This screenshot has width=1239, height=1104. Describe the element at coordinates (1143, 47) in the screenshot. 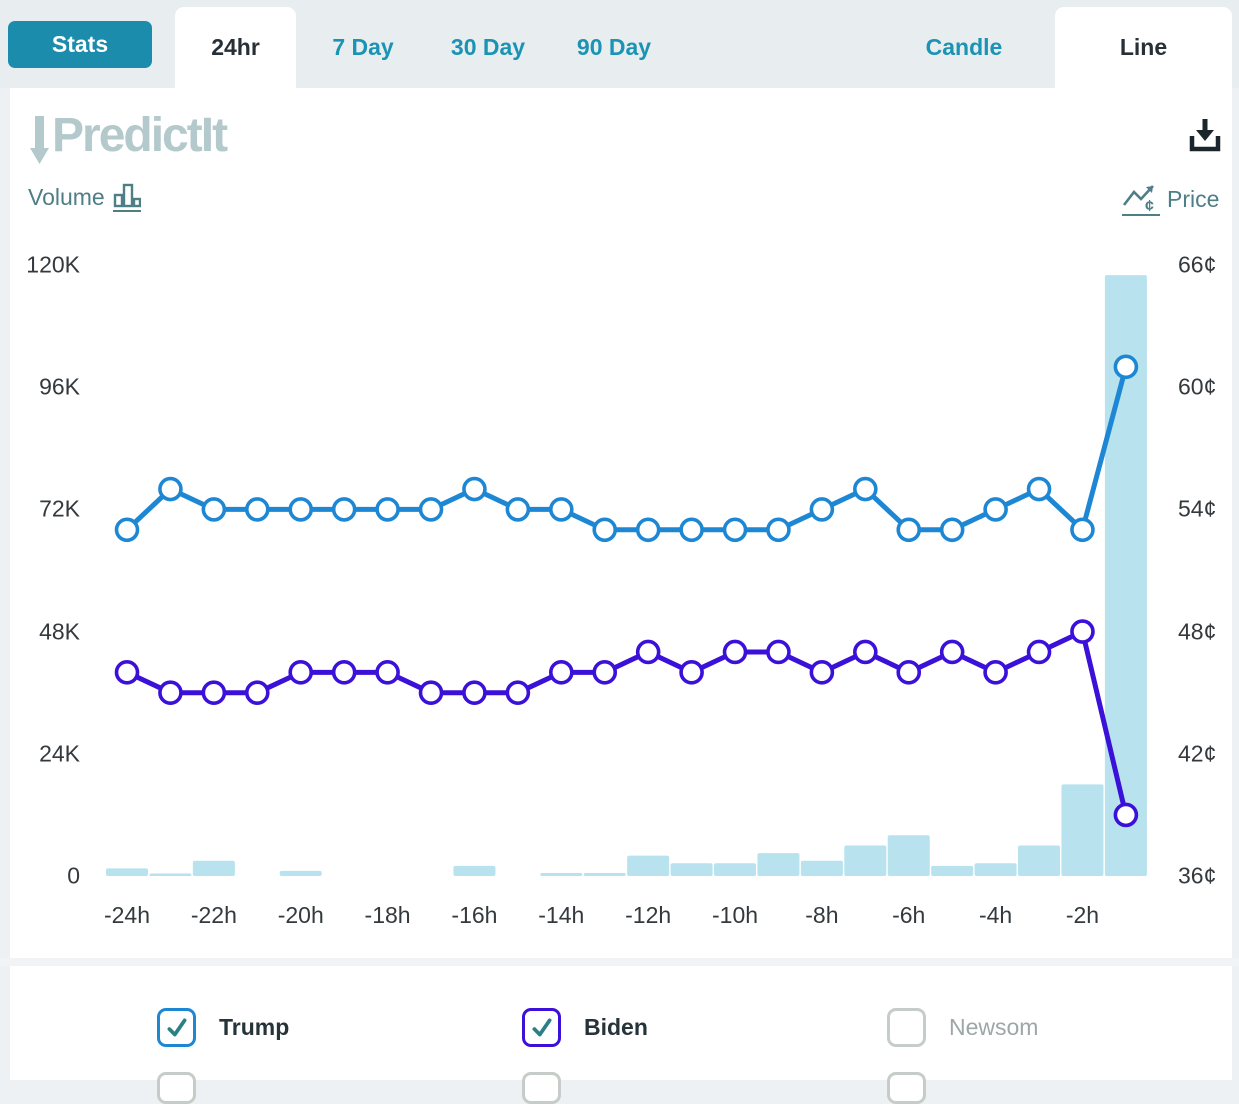

I see `tab-line: Line` at that location.